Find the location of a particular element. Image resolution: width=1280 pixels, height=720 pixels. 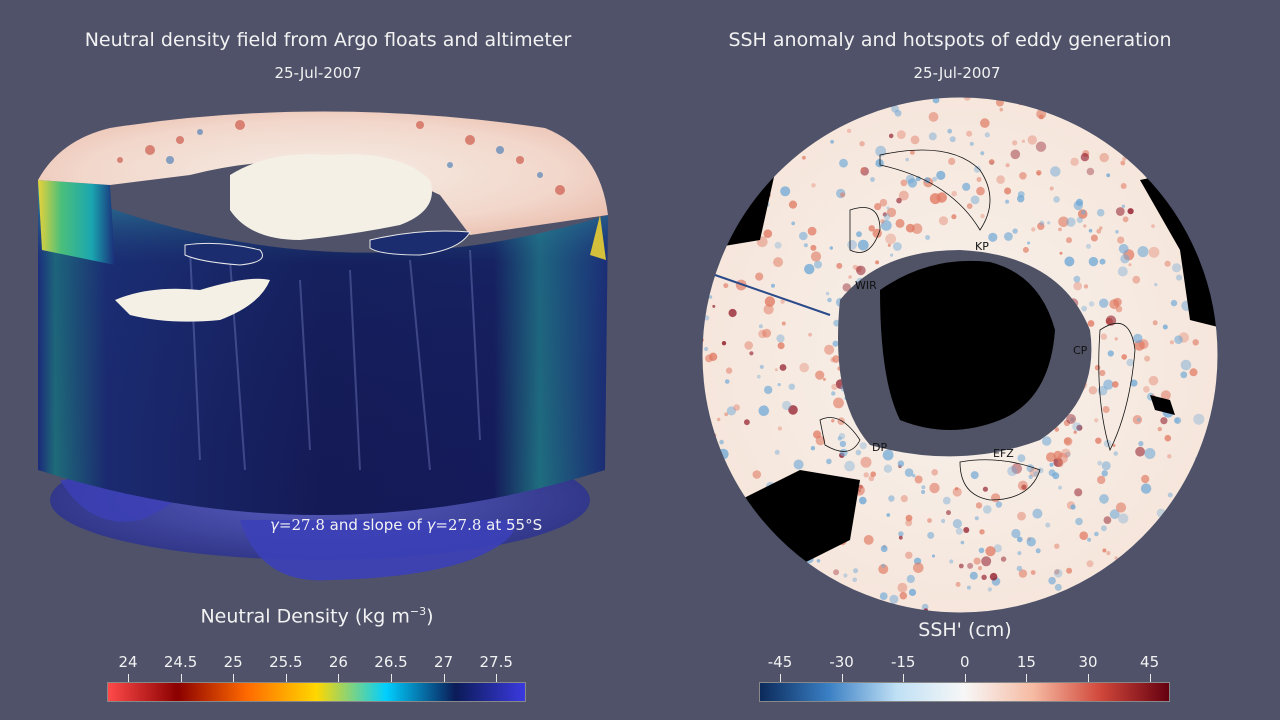

density-colorbar is located at coordinates (316, 692).